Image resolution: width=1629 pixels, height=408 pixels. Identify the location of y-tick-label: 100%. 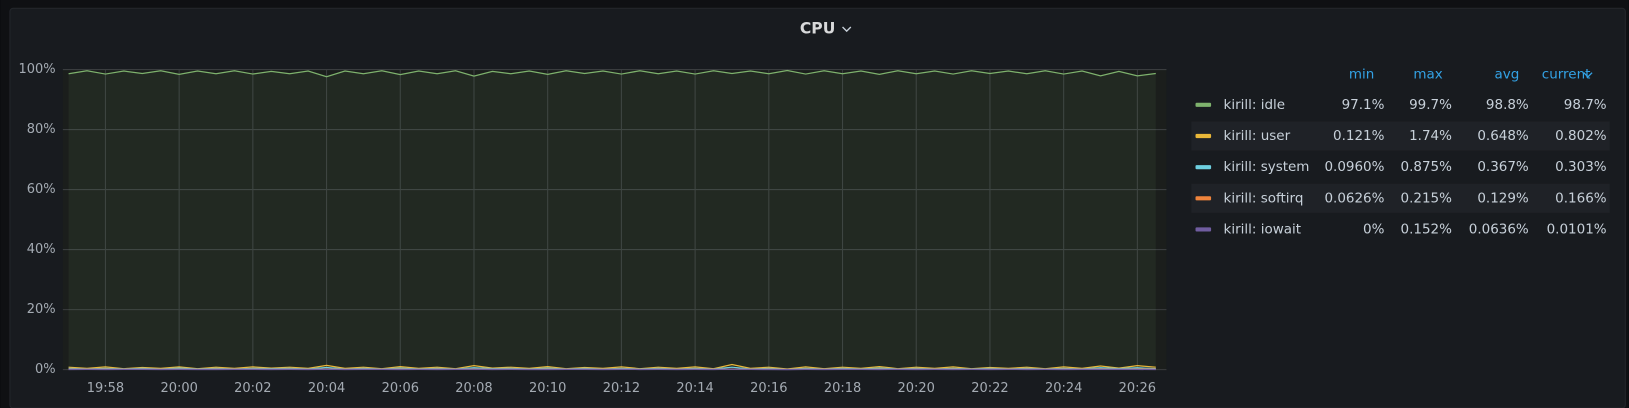
(37, 69).